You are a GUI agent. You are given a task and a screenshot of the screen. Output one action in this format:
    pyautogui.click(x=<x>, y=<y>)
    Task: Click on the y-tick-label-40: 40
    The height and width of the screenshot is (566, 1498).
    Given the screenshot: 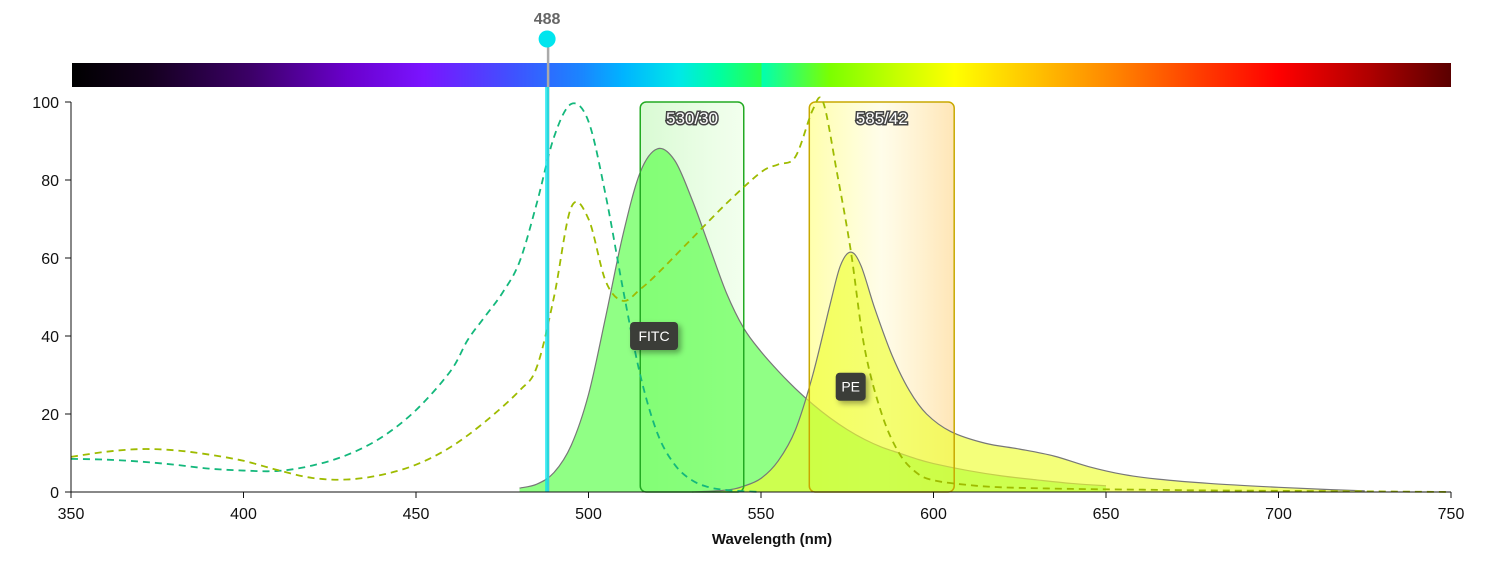 What is the action you would take?
    pyautogui.click(x=50, y=337)
    